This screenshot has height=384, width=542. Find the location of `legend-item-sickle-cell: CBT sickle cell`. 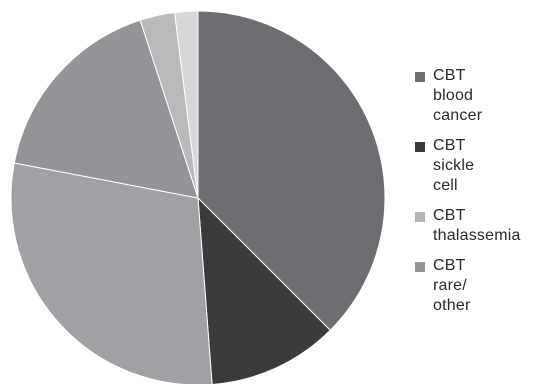

legend-item-sickle-cell: CBT sickle cell is located at coordinates (478, 166).